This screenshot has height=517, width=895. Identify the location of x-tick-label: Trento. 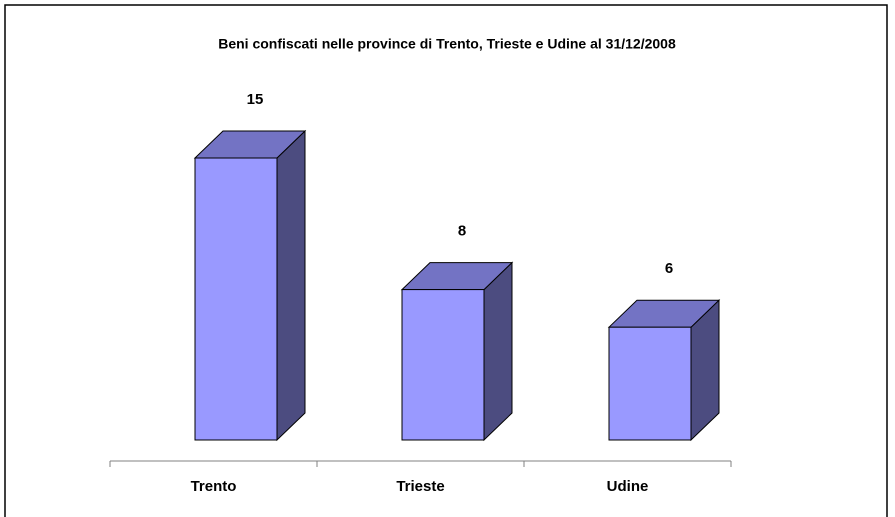
(214, 486).